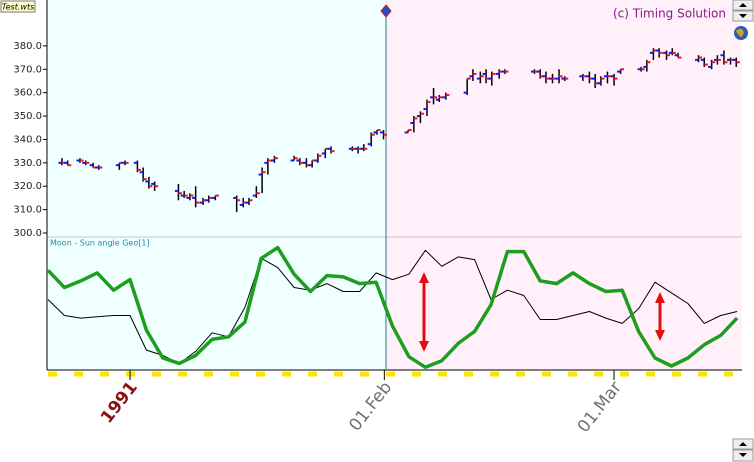  I want to click on indicator-title: Moon - Sun angle Geo[1], so click(100, 243).